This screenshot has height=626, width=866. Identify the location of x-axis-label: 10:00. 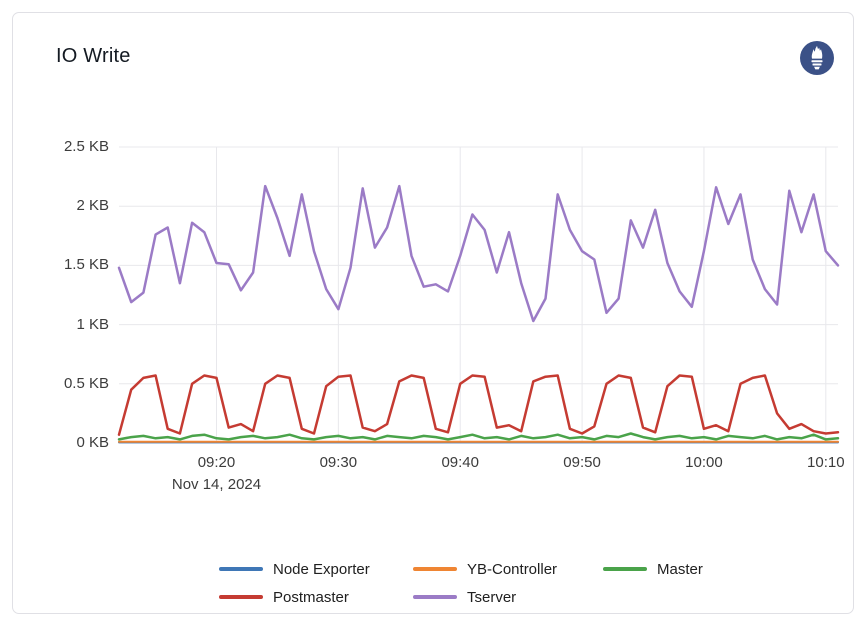
(704, 462).